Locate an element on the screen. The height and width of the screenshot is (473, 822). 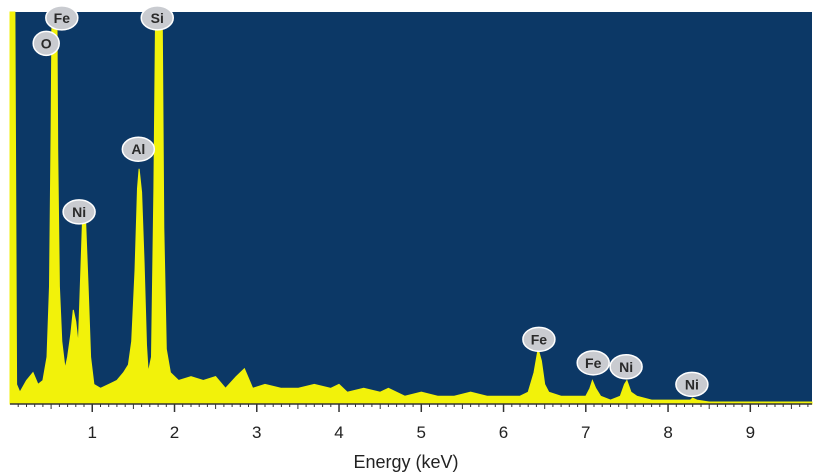
peak-label-text: Al is located at coordinates (138, 149).